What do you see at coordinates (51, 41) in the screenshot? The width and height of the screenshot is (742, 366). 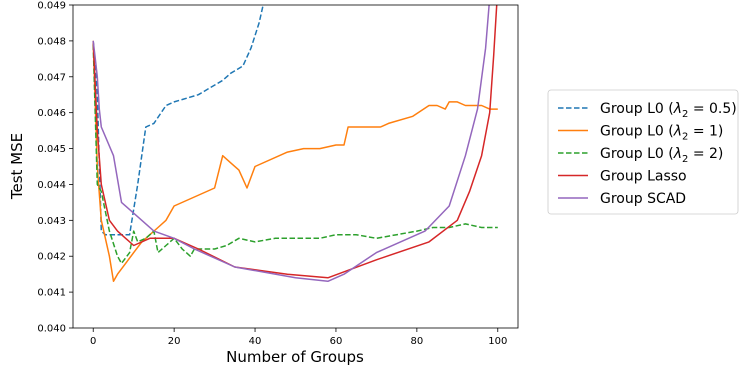 I see `y-tick-label: 0.048` at bounding box center [51, 41].